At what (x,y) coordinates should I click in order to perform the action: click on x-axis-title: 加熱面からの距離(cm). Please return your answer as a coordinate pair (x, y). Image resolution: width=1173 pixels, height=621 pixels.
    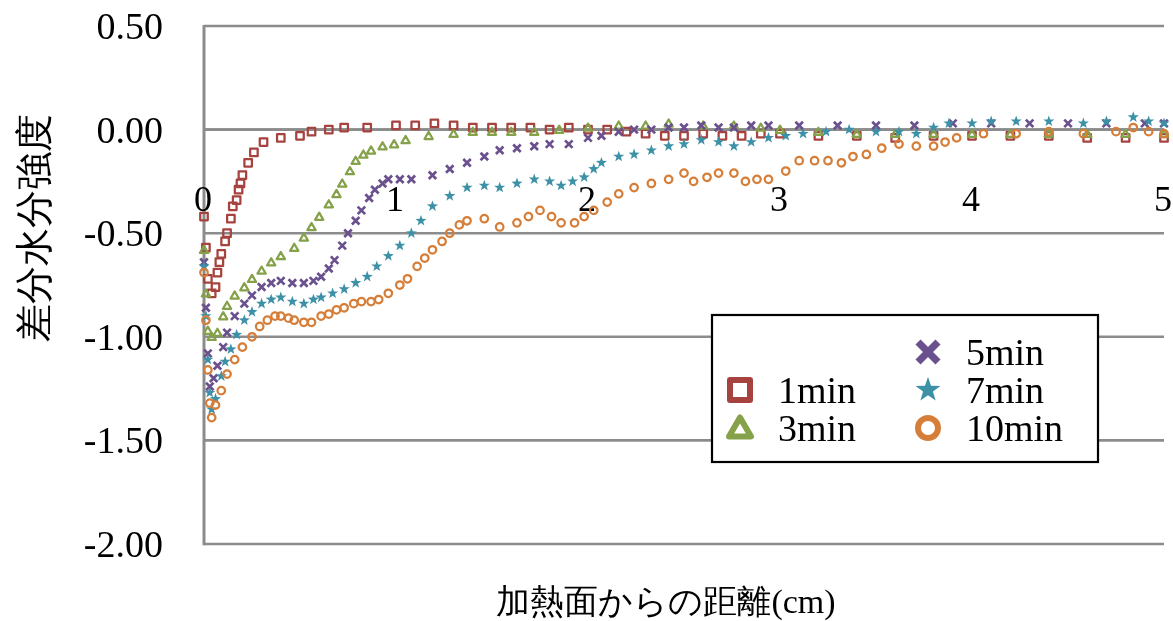
    Looking at the image, I should click on (666, 602).